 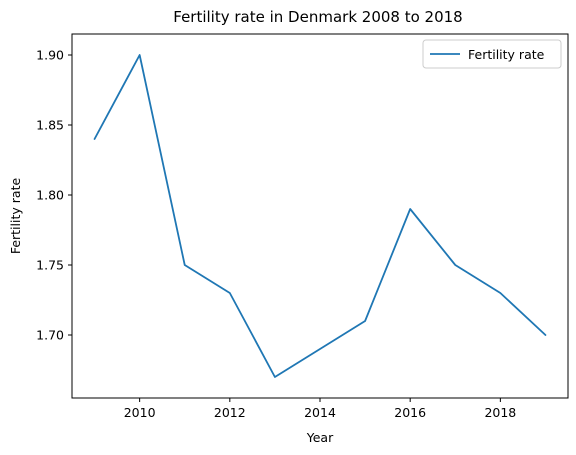 What do you see at coordinates (230, 412) in the screenshot?
I see `x-tick-label: 2012` at bounding box center [230, 412].